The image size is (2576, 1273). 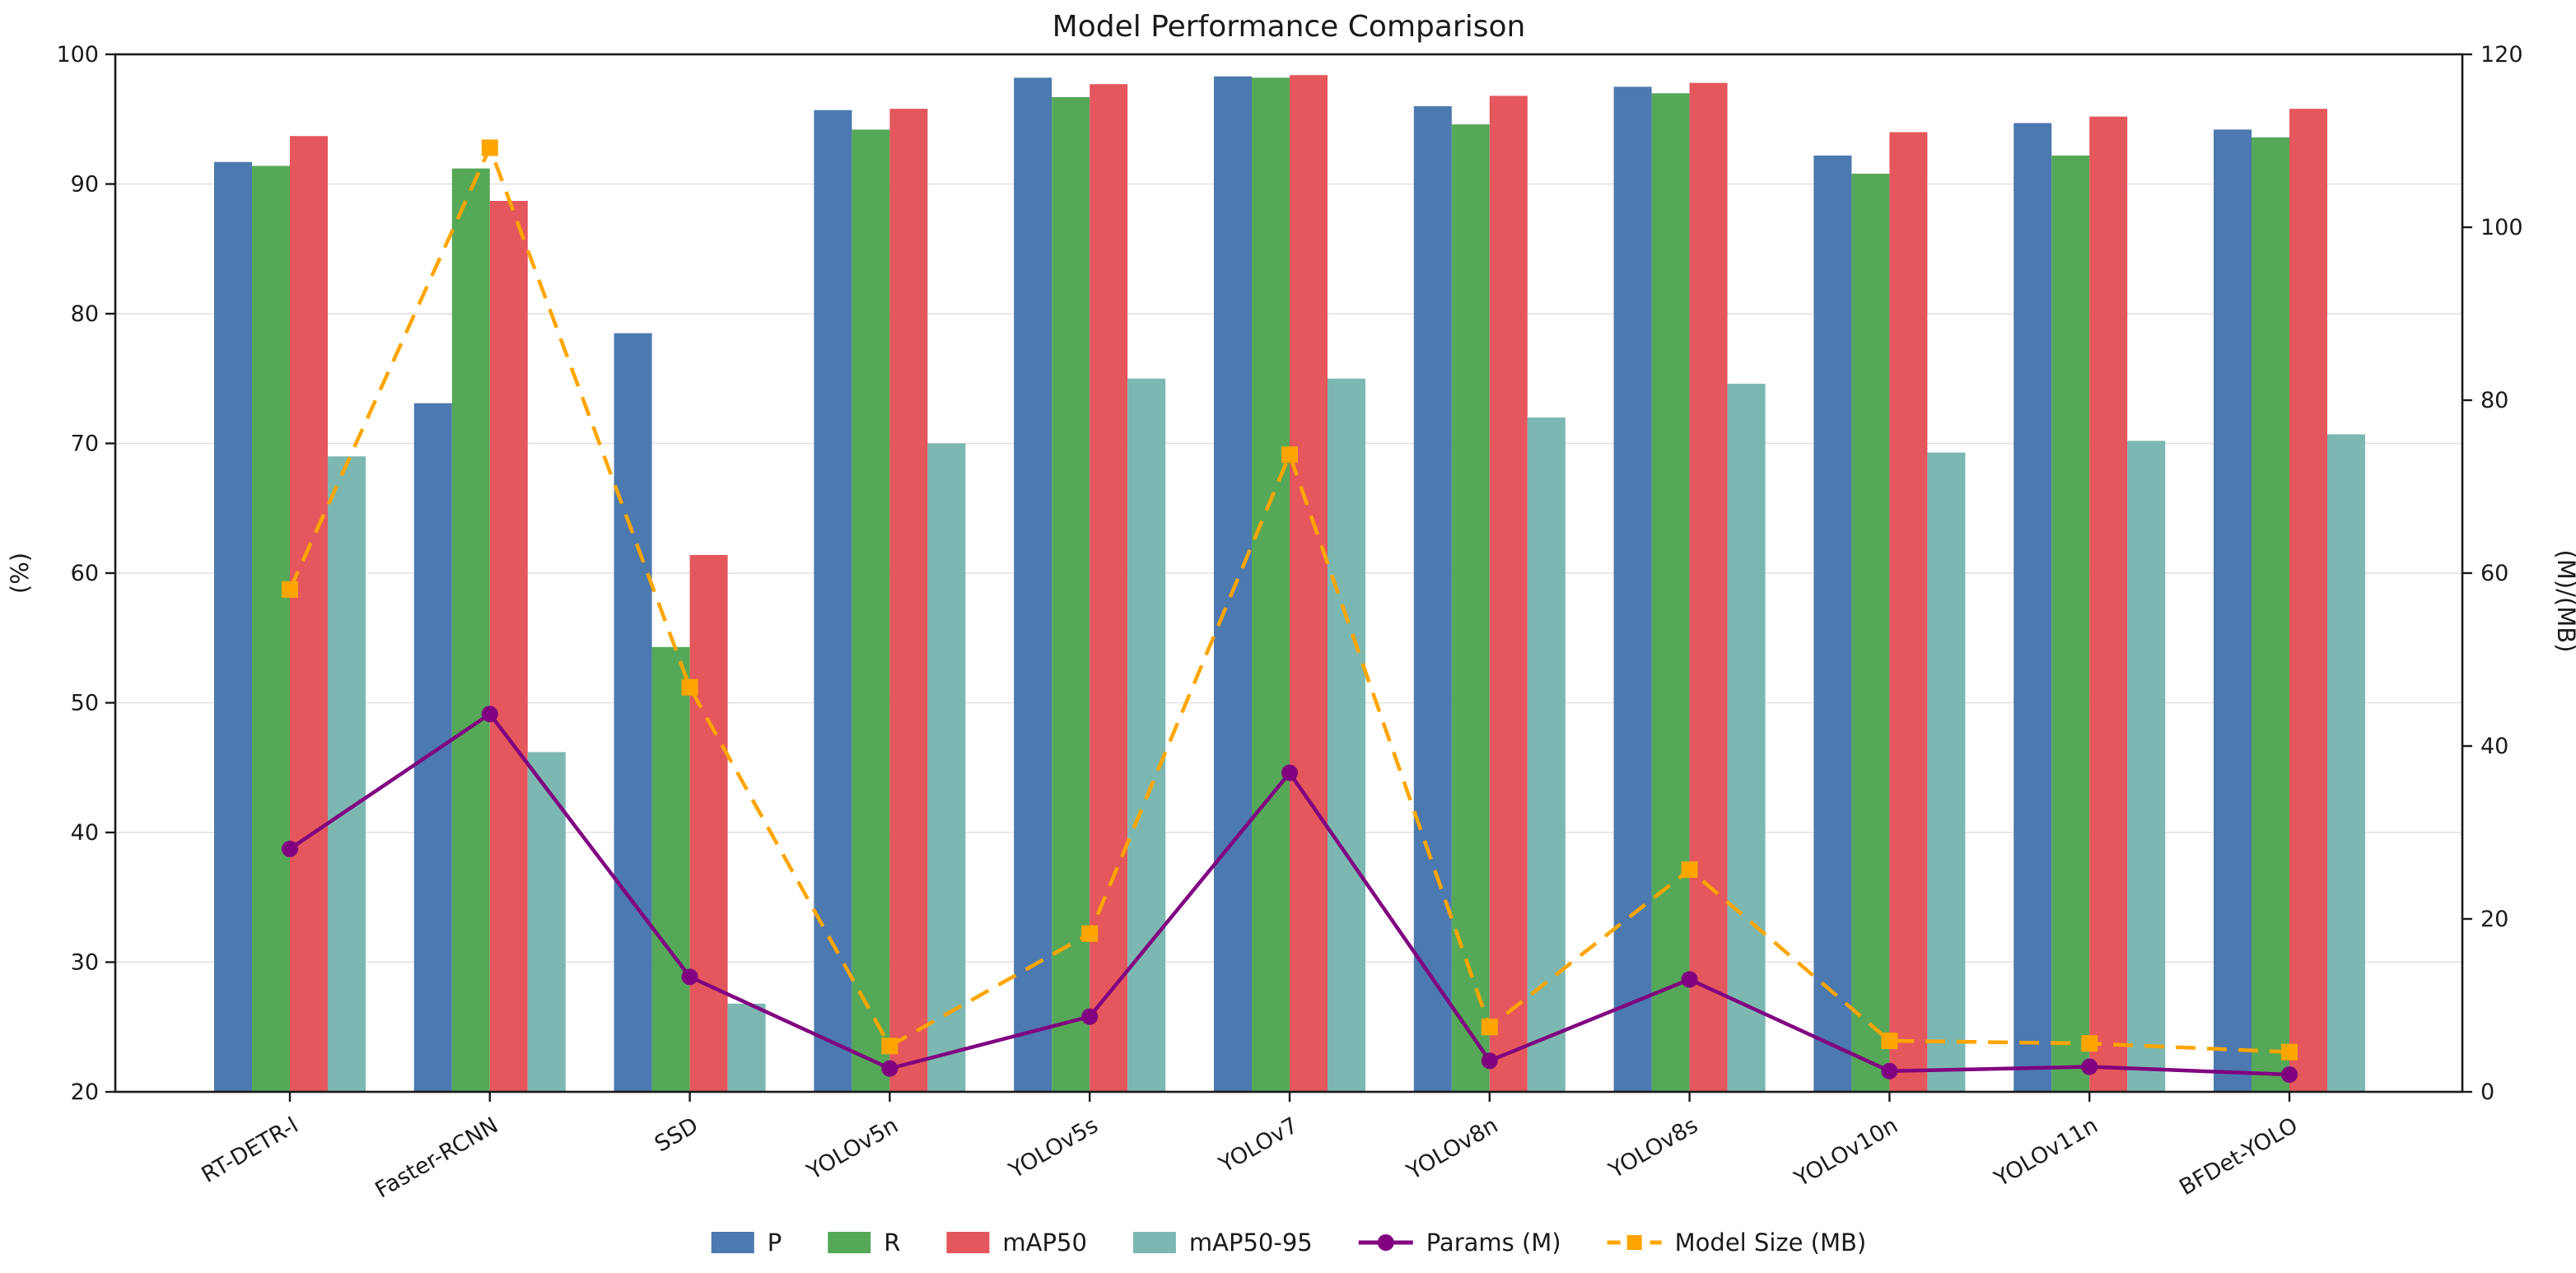 What do you see at coordinates (20, 573) in the screenshot?
I see `left-axis-title: (%)` at bounding box center [20, 573].